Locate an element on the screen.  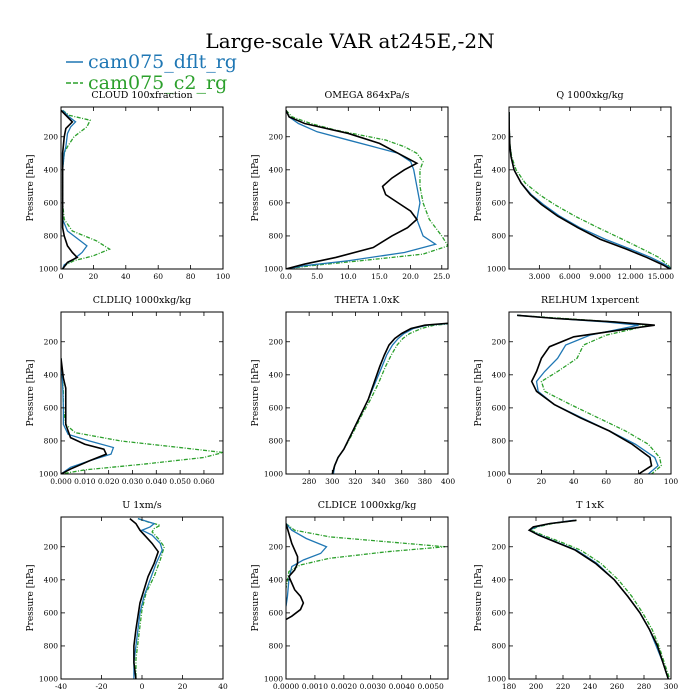
x-tick-label: 280 is located at coordinates (309, 481).